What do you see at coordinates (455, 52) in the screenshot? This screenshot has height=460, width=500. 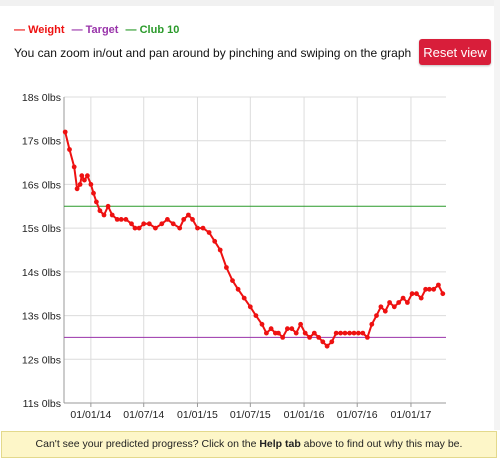 I see `reset-view-button: Reset view` at bounding box center [455, 52].